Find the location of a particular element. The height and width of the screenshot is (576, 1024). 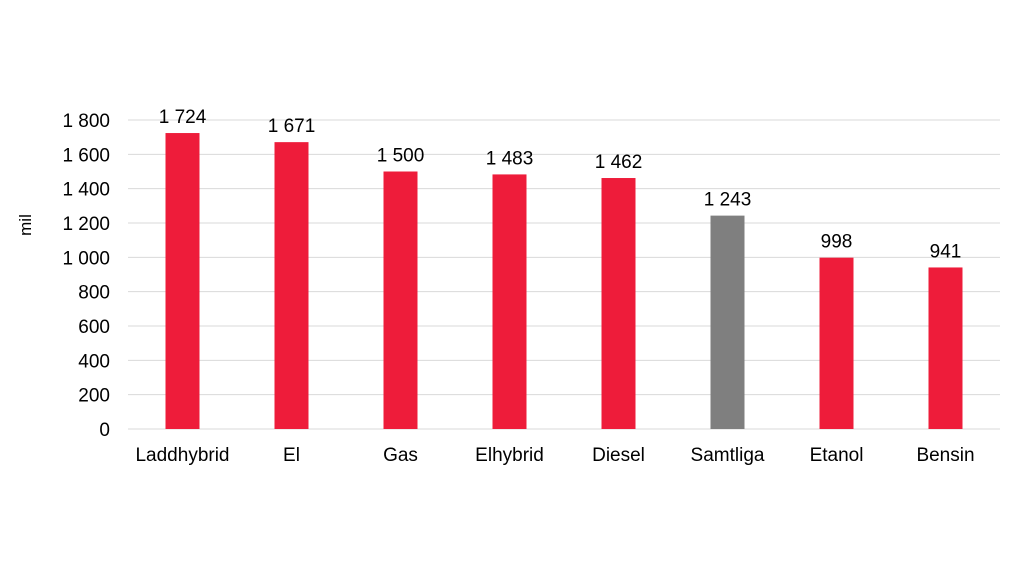

bar-diesel is located at coordinates (618, 303).